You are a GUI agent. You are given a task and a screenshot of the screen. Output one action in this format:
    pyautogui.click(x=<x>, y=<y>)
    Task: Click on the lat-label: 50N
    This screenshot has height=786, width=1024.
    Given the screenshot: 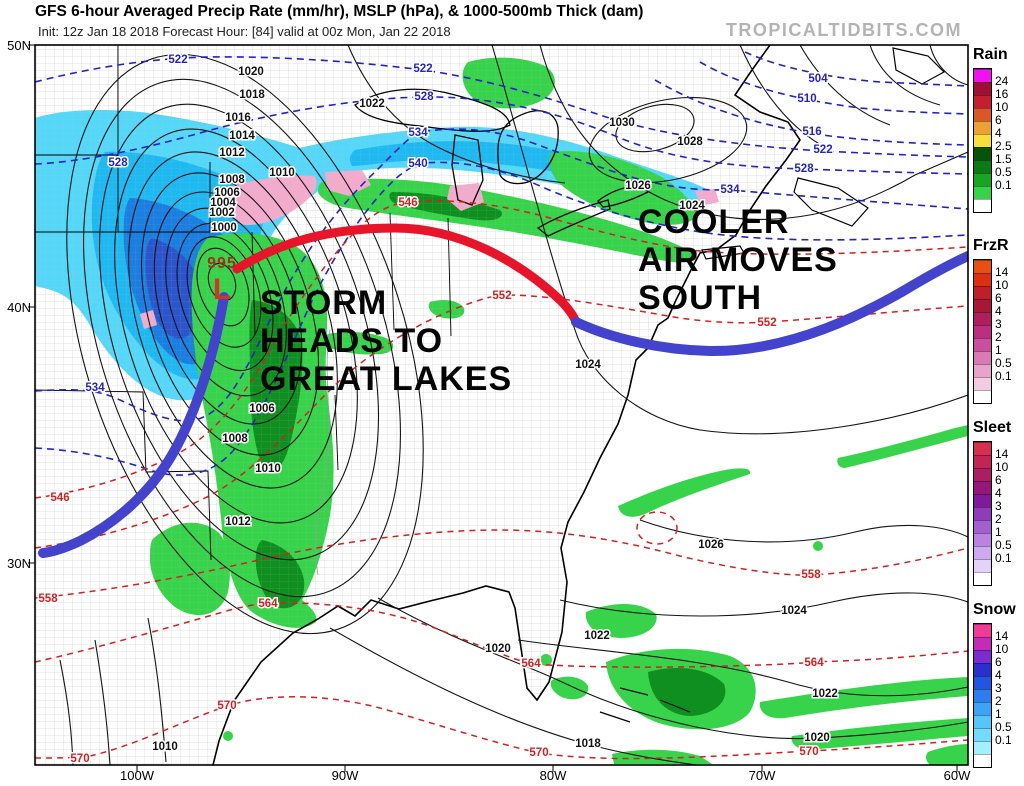 What is the action you would take?
    pyautogui.click(x=19, y=45)
    